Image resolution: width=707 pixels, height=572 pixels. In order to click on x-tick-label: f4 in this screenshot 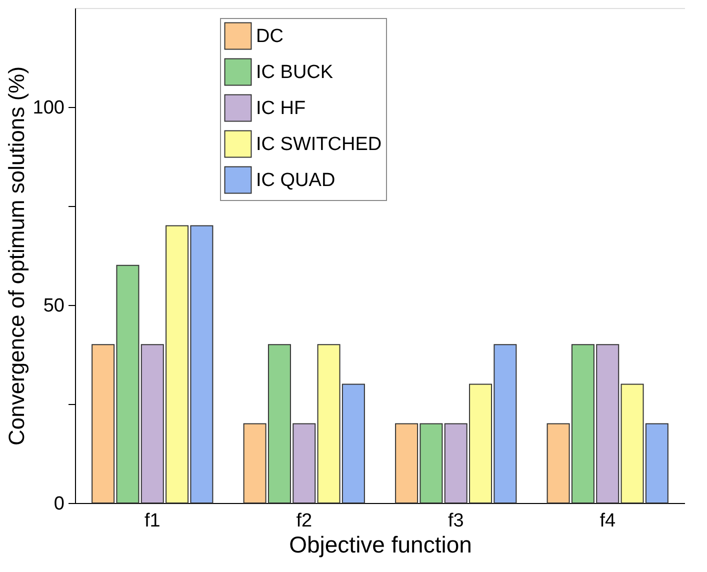, I will do `click(608, 521)`.